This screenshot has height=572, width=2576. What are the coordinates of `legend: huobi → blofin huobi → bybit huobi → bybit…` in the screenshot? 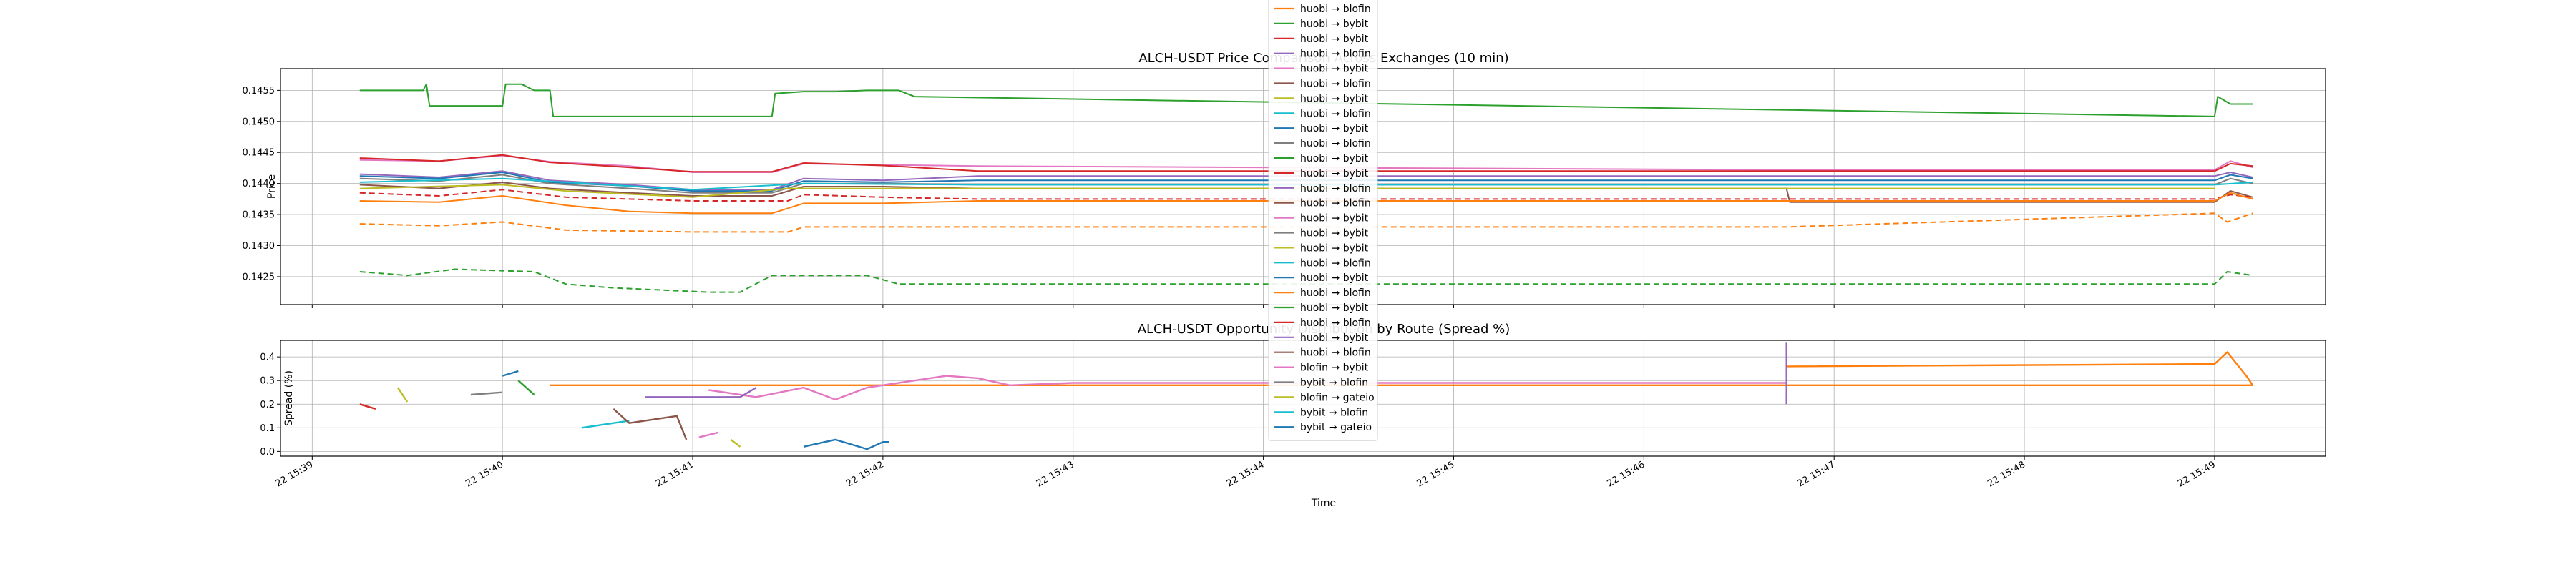 It's located at (1323, 220).